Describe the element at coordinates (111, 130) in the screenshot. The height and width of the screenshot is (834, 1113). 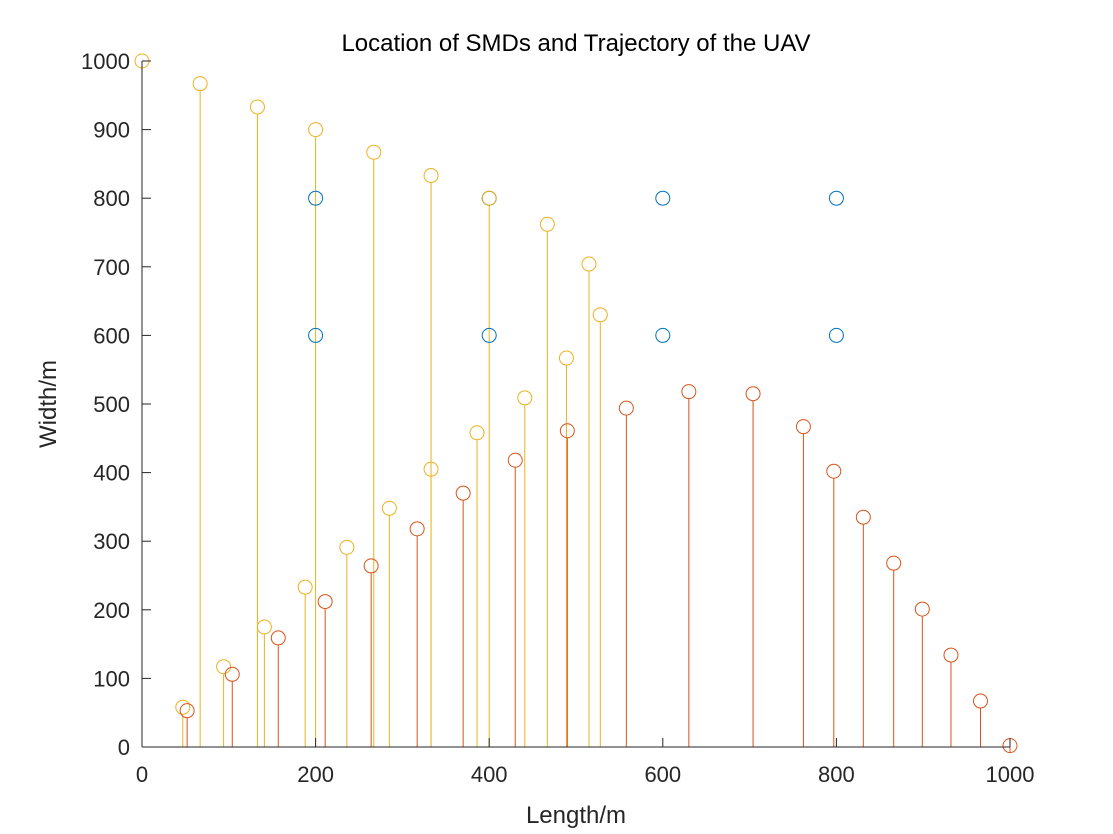
I see `y-tick-label: 900` at that location.